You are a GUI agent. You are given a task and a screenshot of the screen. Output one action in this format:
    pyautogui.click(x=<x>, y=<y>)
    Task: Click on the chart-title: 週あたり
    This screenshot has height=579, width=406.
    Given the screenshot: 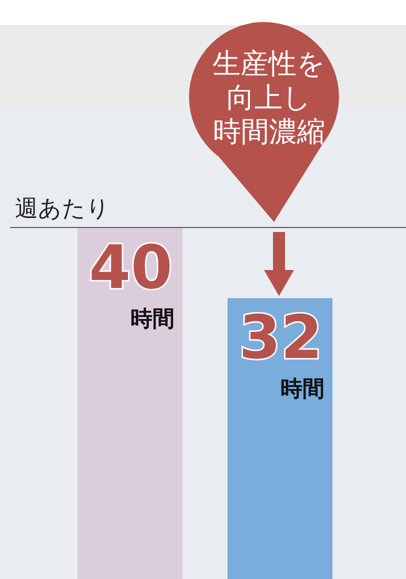 What is the action you would take?
    pyautogui.click(x=62, y=209)
    